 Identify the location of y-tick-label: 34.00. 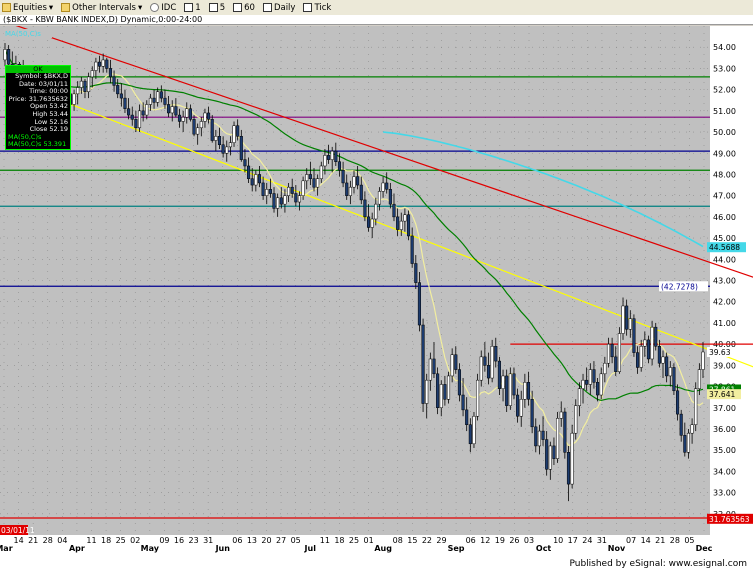
(724, 471).